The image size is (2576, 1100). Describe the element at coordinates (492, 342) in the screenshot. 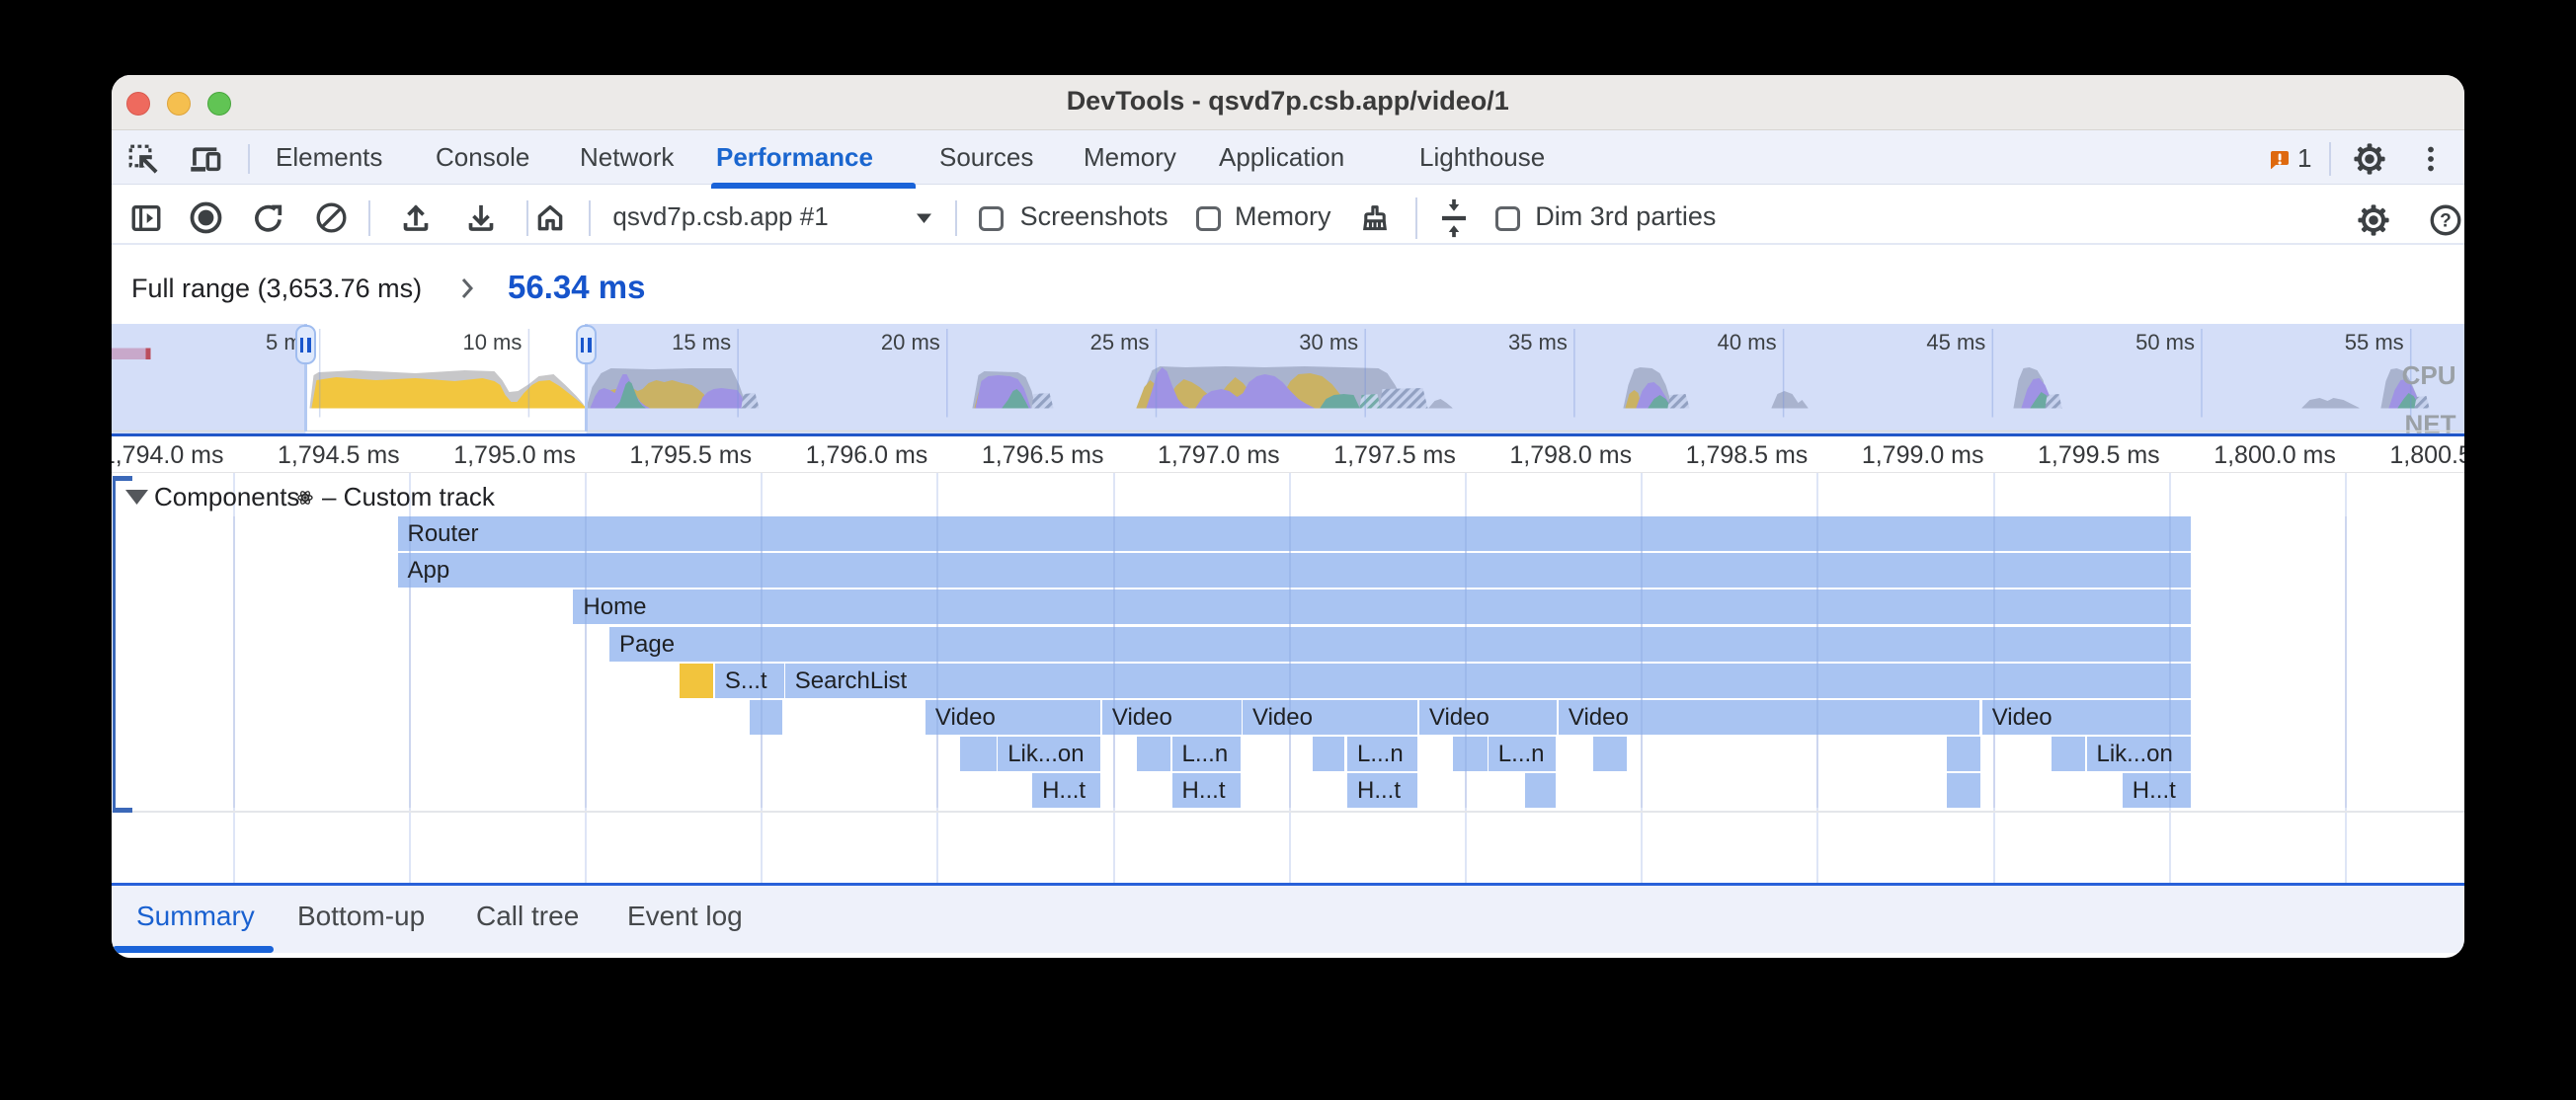

I see `svg-text: 10 ms` at that location.